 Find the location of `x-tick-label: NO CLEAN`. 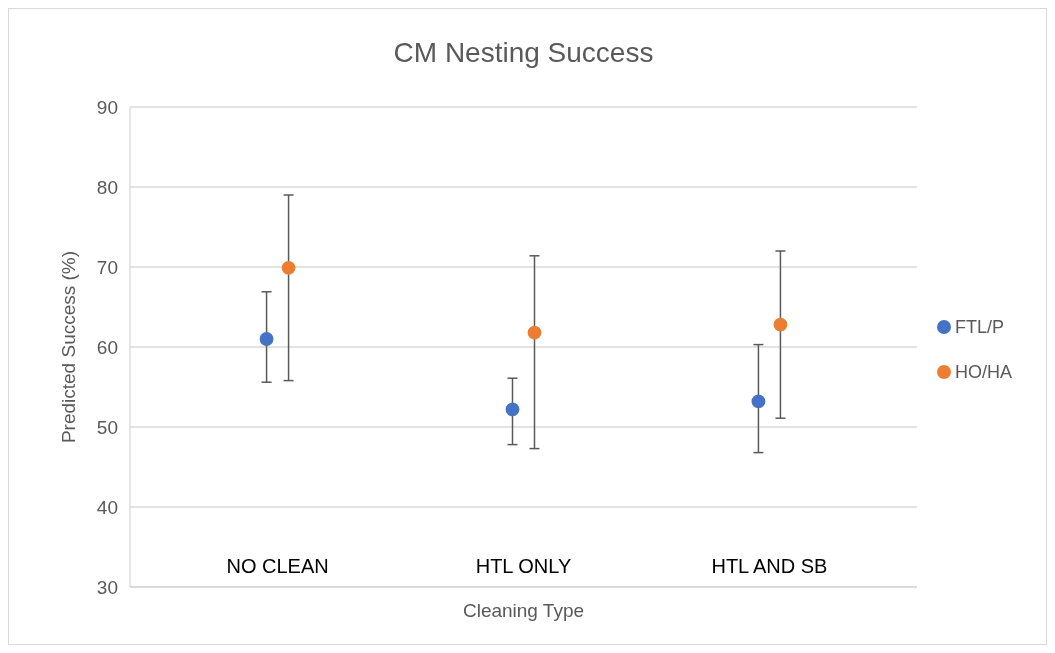

x-tick-label: NO CLEAN is located at coordinates (277, 566).